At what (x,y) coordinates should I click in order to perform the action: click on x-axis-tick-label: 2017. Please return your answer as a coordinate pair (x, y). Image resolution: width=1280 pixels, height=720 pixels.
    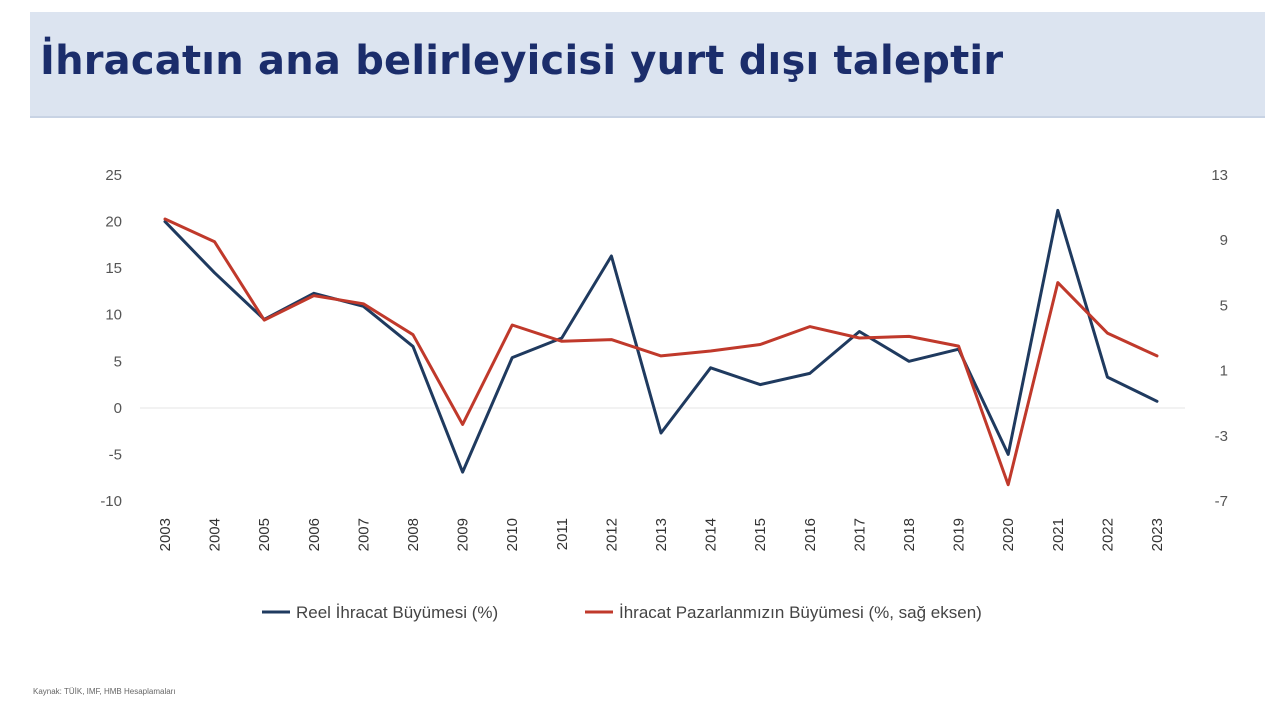
    Looking at the image, I should click on (859, 534).